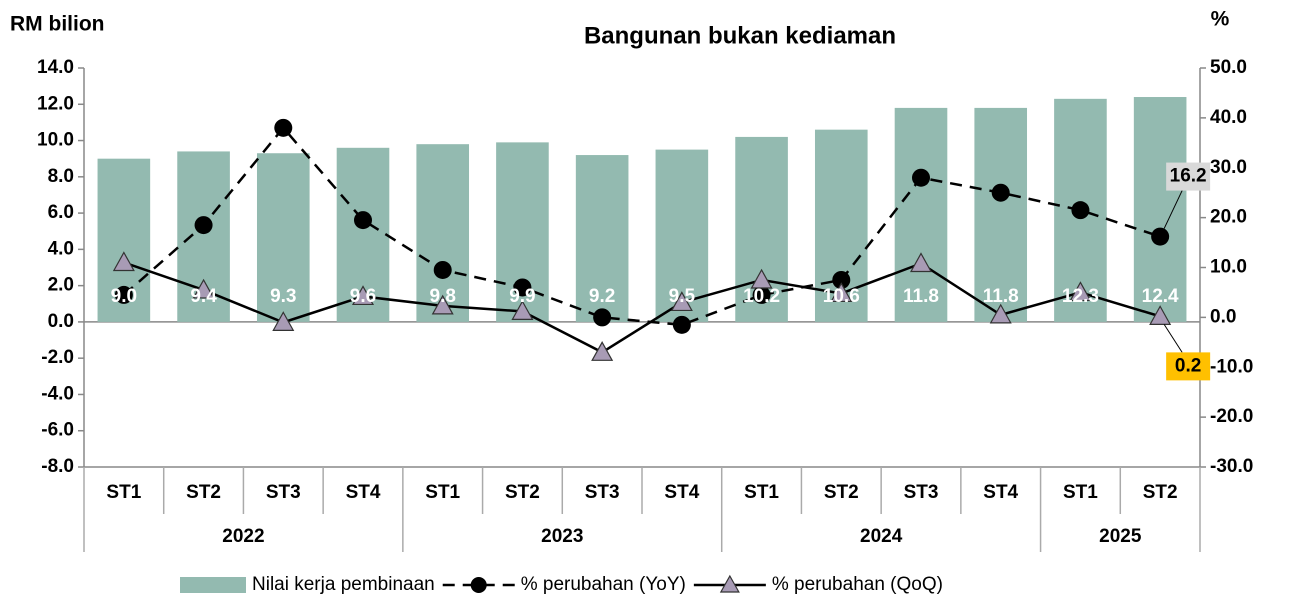 This screenshot has width=1303, height=602. What do you see at coordinates (61, 176) in the screenshot?
I see `y-tick-label: 8.0` at bounding box center [61, 176].